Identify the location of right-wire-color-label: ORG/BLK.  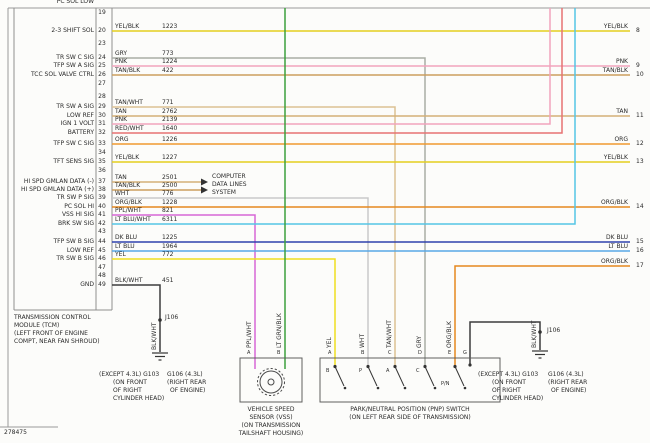
(614, 261).